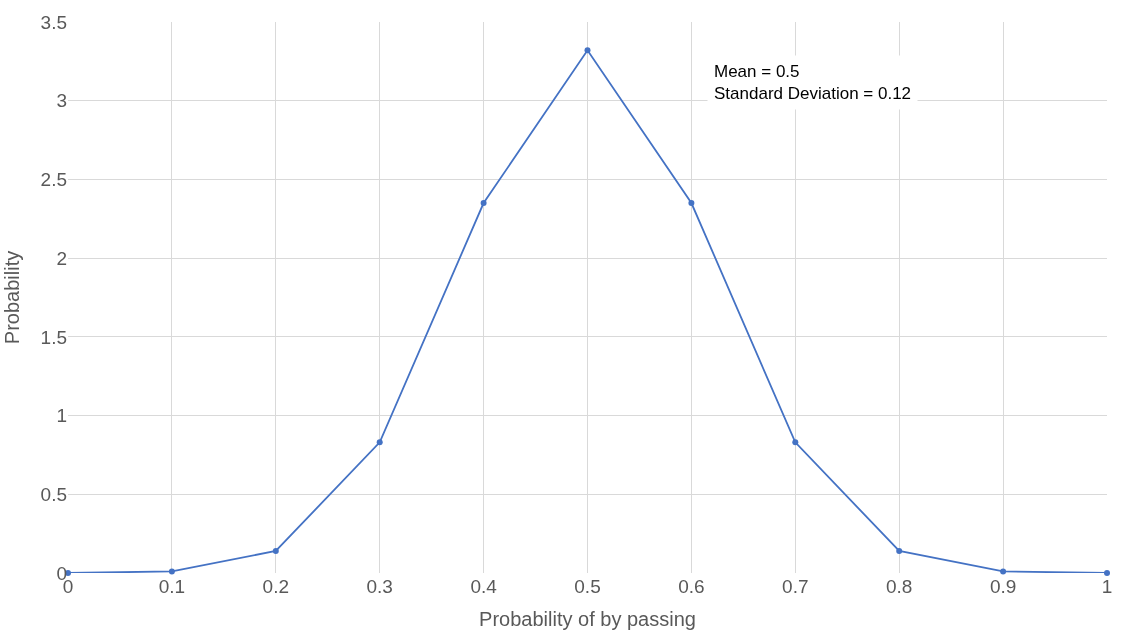 The height and width of the screenshot is (638, 1127). What do you see at coordinates (53, 180) in the screenshot?
I see `y-tick-label: 2.5` at bounding box center [53, 180].